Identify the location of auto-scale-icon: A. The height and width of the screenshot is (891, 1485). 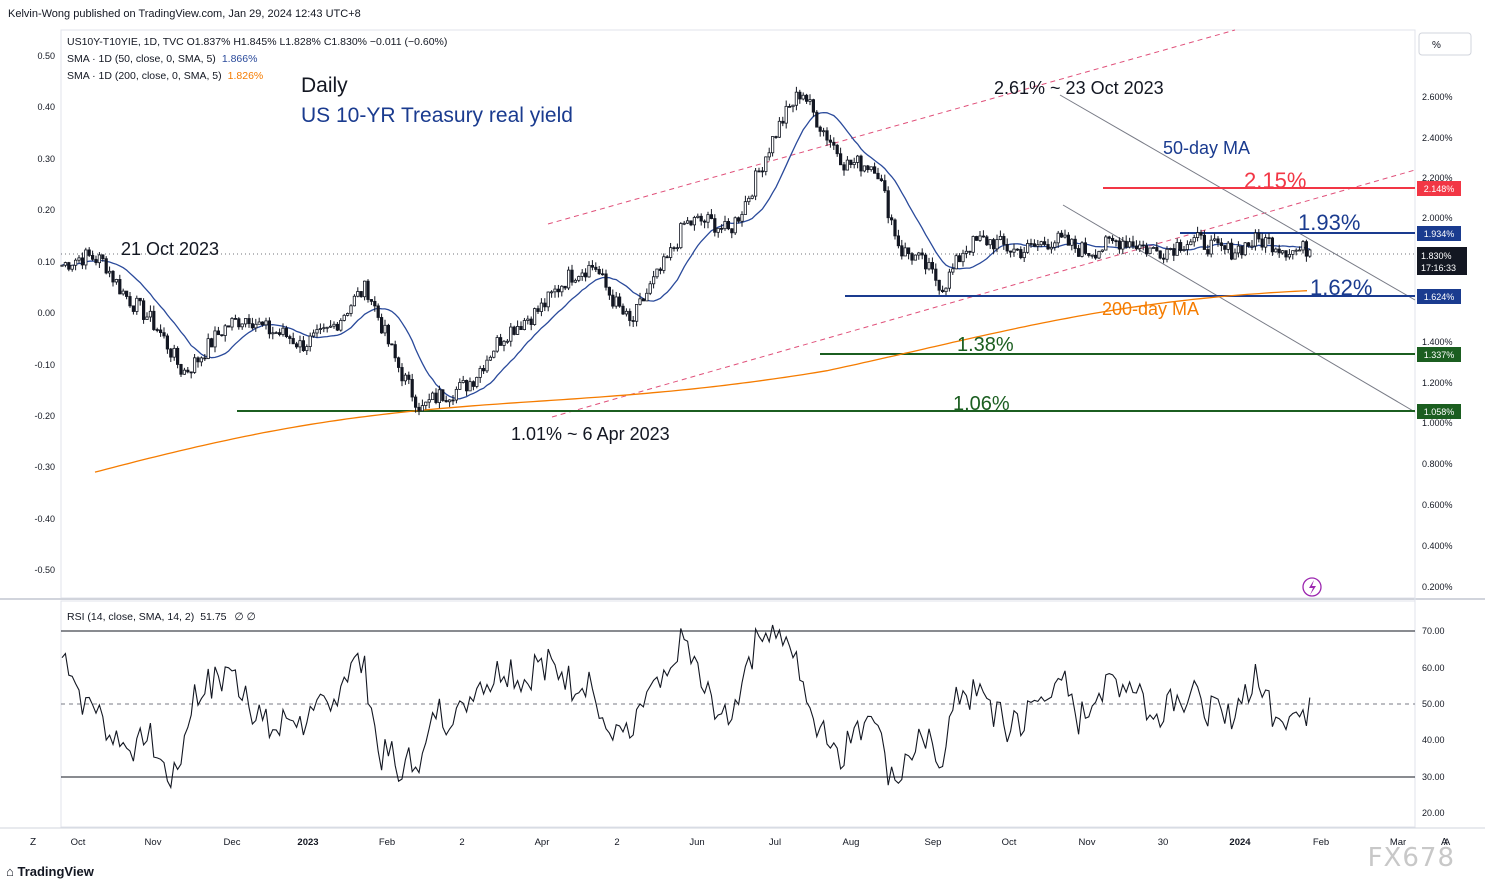
(1444, 842).